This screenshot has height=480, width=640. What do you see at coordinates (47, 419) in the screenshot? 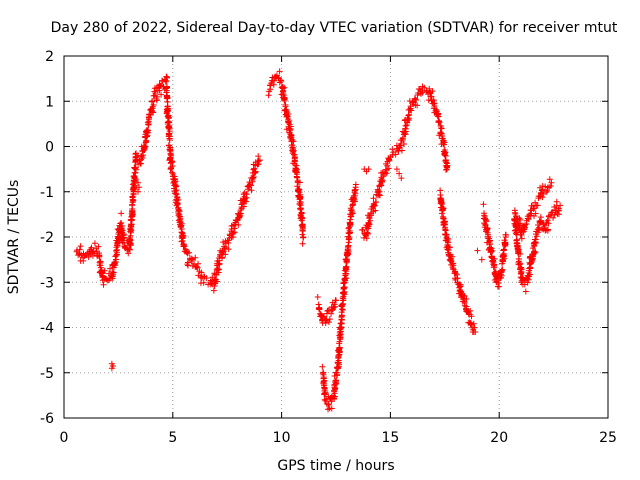
I see `y-tick-label: -6` at bounding box center [47, 419].